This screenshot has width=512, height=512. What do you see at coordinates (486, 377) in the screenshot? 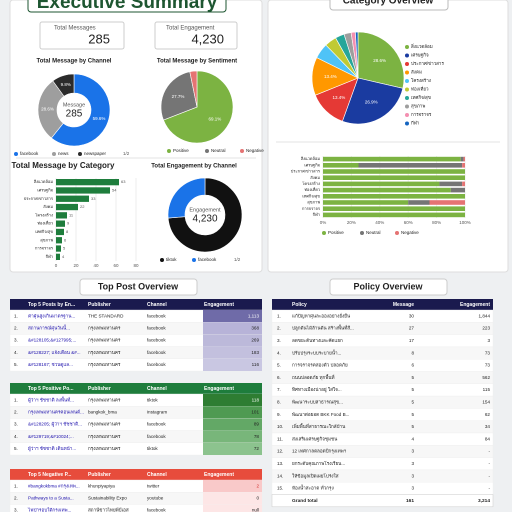
I see `table-cell: 562` at bounding box center [486, 377].